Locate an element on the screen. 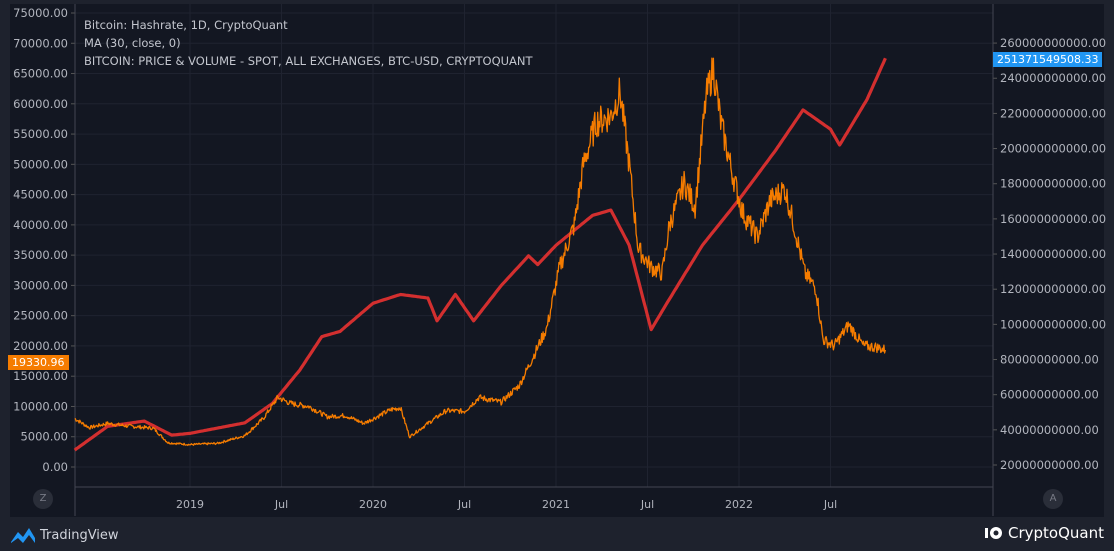  x-tick-label: 2021 is located at coordinates (556, 504).